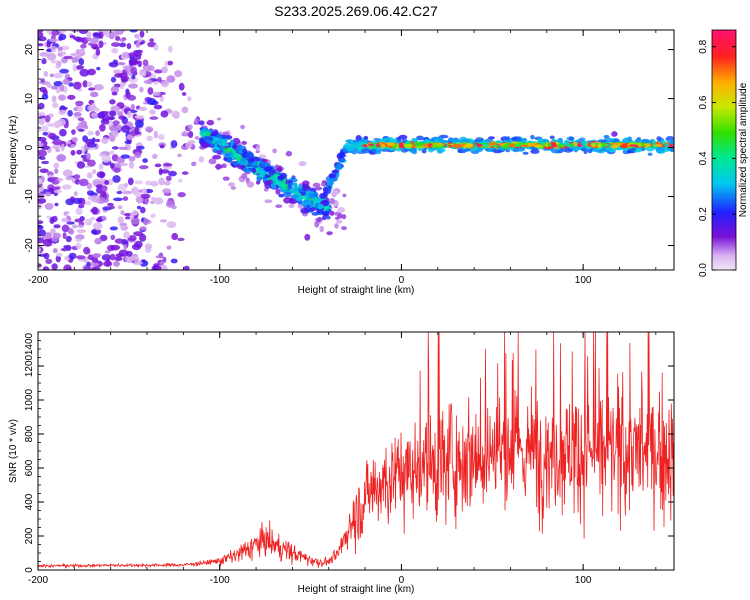 The image size is (750, 600). Describe the element at coordinates (338, 167) in the screenshot. I see `return-trace-blob` at that location.